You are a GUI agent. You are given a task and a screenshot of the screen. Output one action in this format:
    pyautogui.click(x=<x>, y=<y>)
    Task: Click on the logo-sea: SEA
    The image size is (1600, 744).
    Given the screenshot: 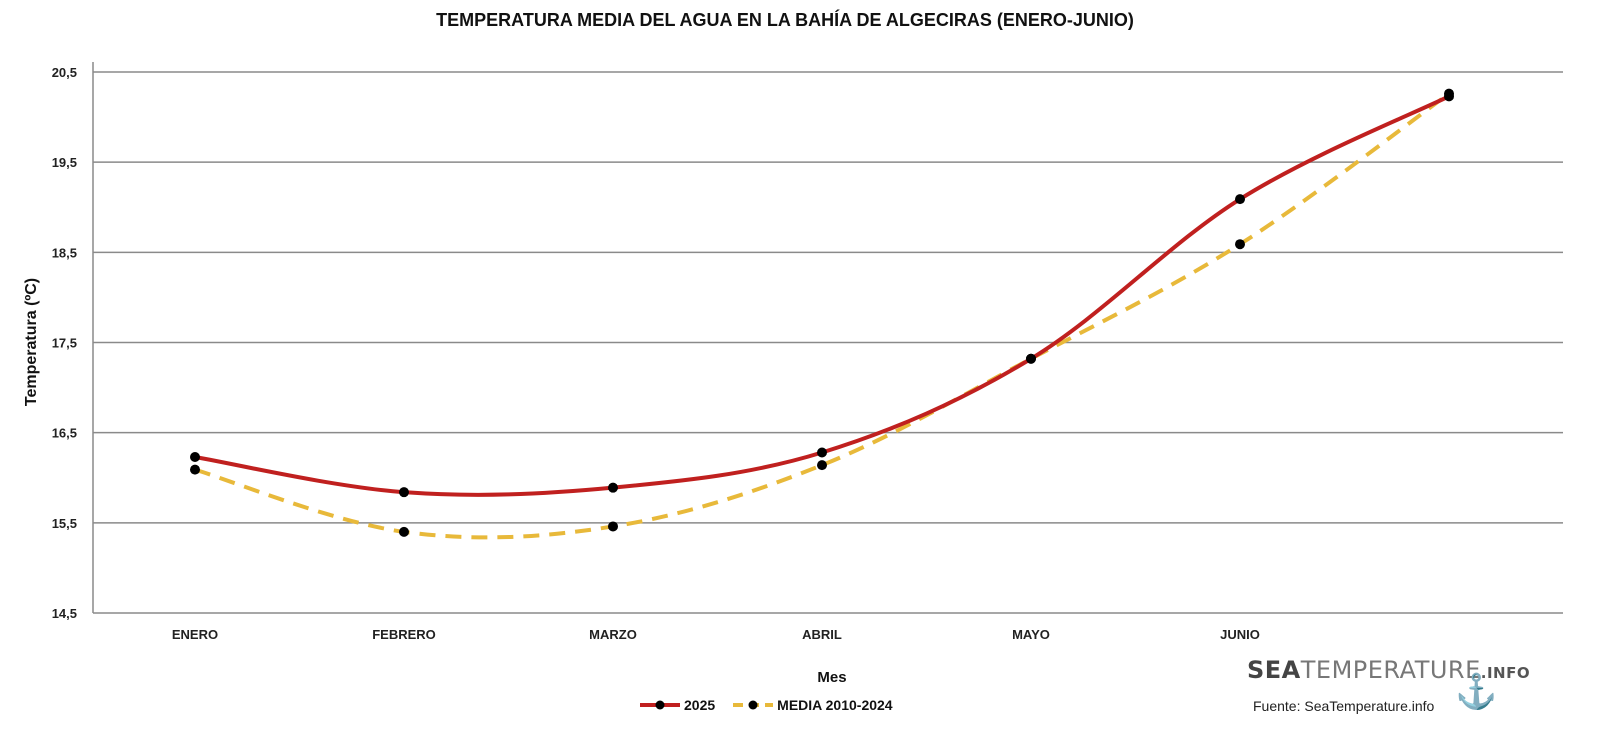 What is the action you would take?
    pyautogui.click(x=1274, y=670)
    